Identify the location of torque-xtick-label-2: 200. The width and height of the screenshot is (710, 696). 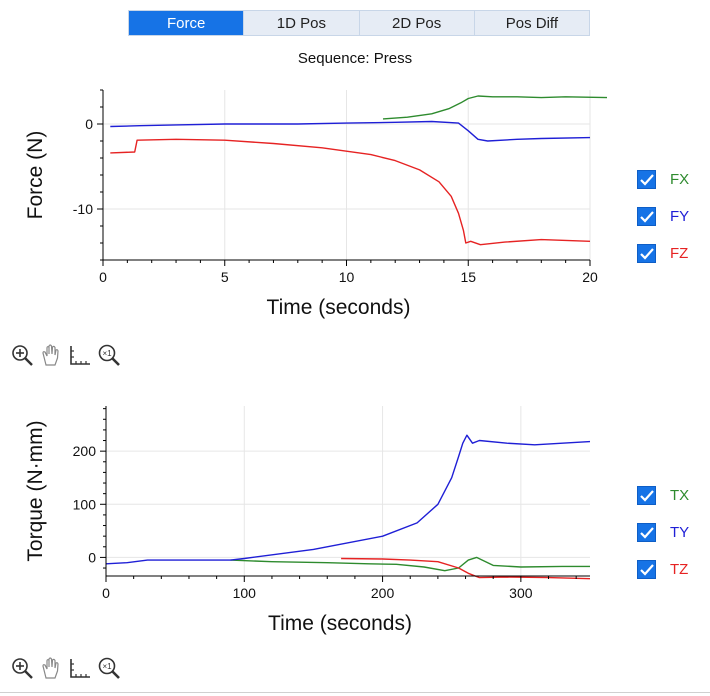
(383, 593).